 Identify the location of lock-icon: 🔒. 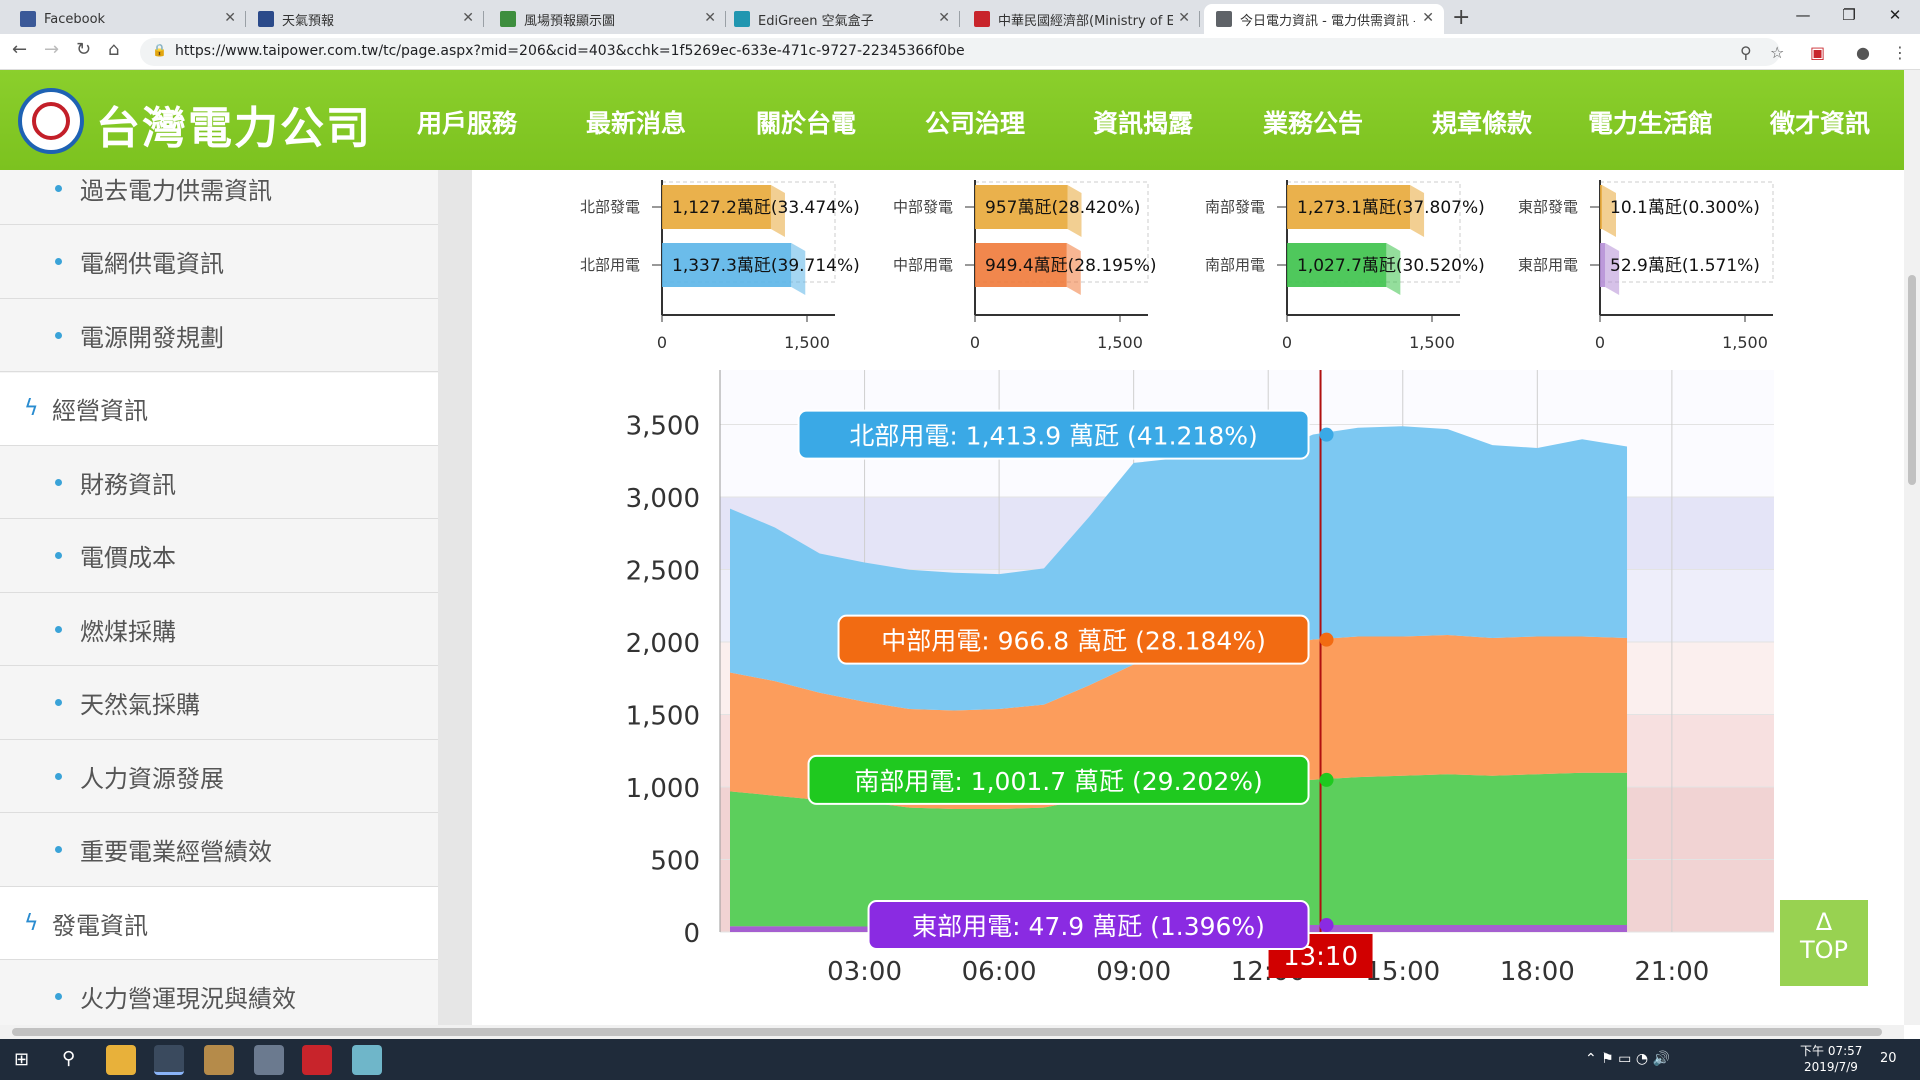
(159, 50).